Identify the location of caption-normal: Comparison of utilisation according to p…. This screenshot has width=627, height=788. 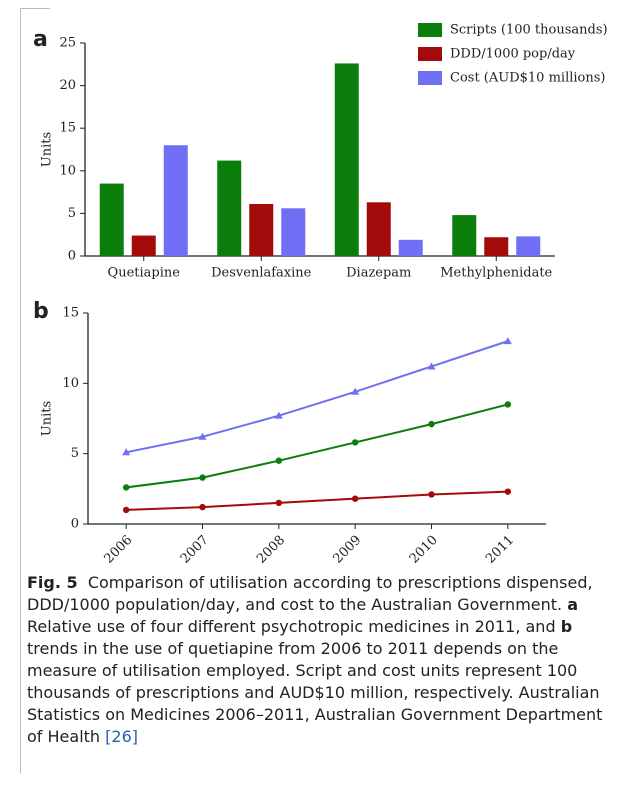
(312, 593).